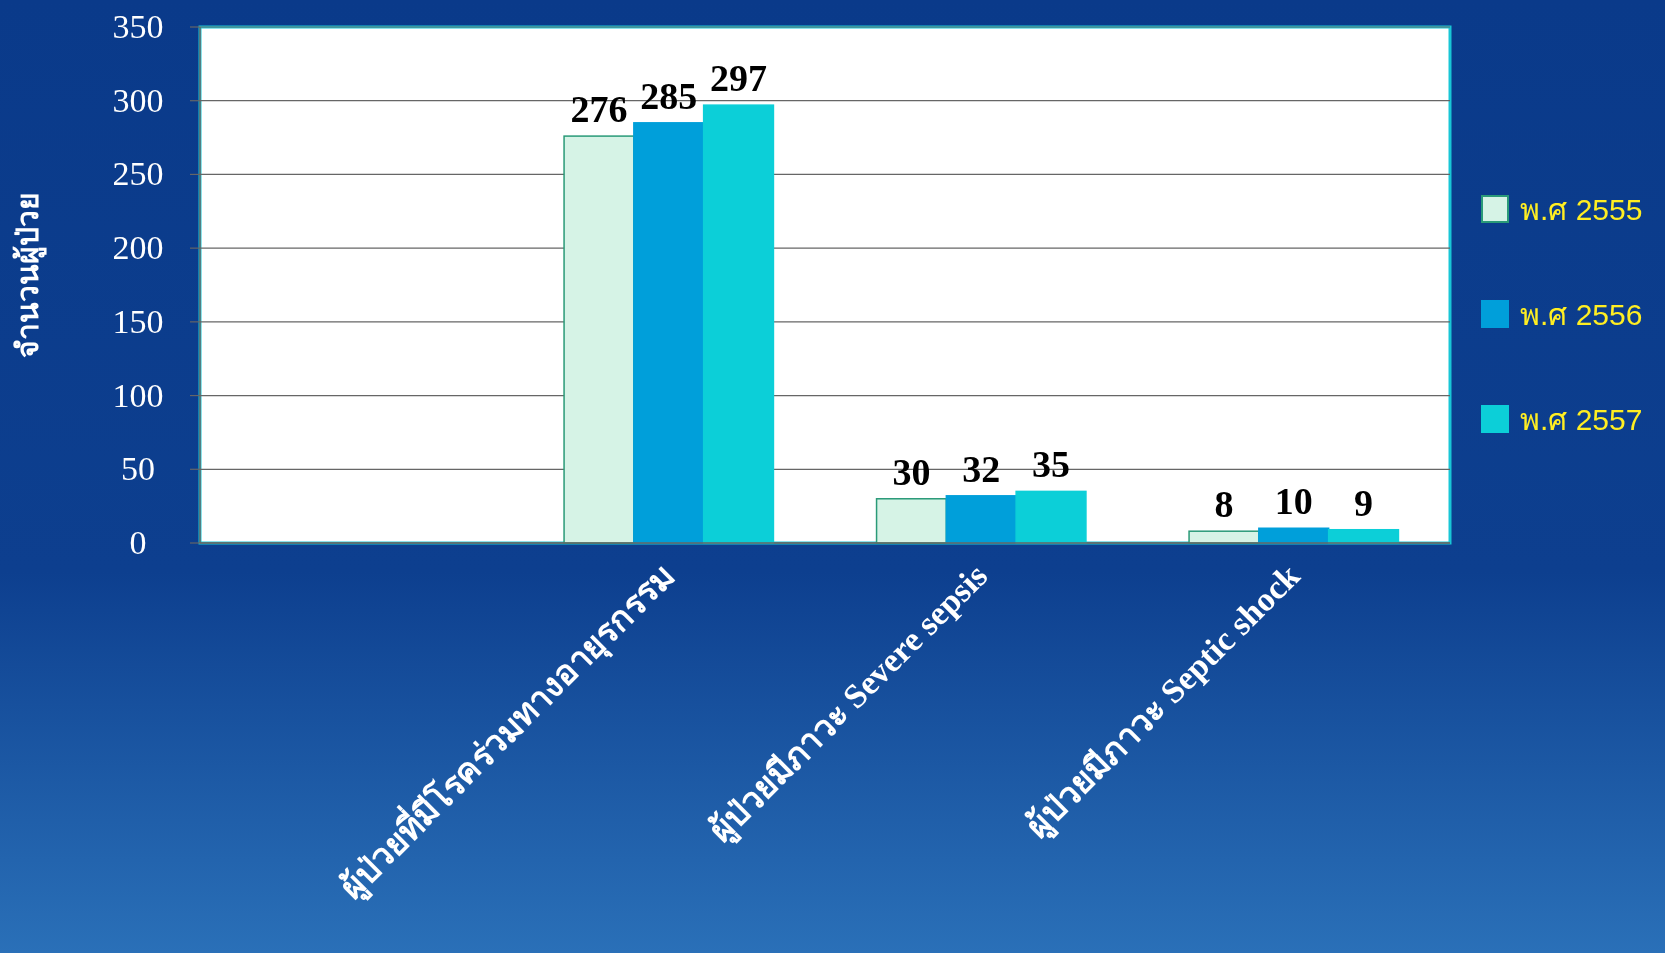  Describe the element at coordinates (138, 26) in the screenshot. I see `y-tick-label: 350` at that location.